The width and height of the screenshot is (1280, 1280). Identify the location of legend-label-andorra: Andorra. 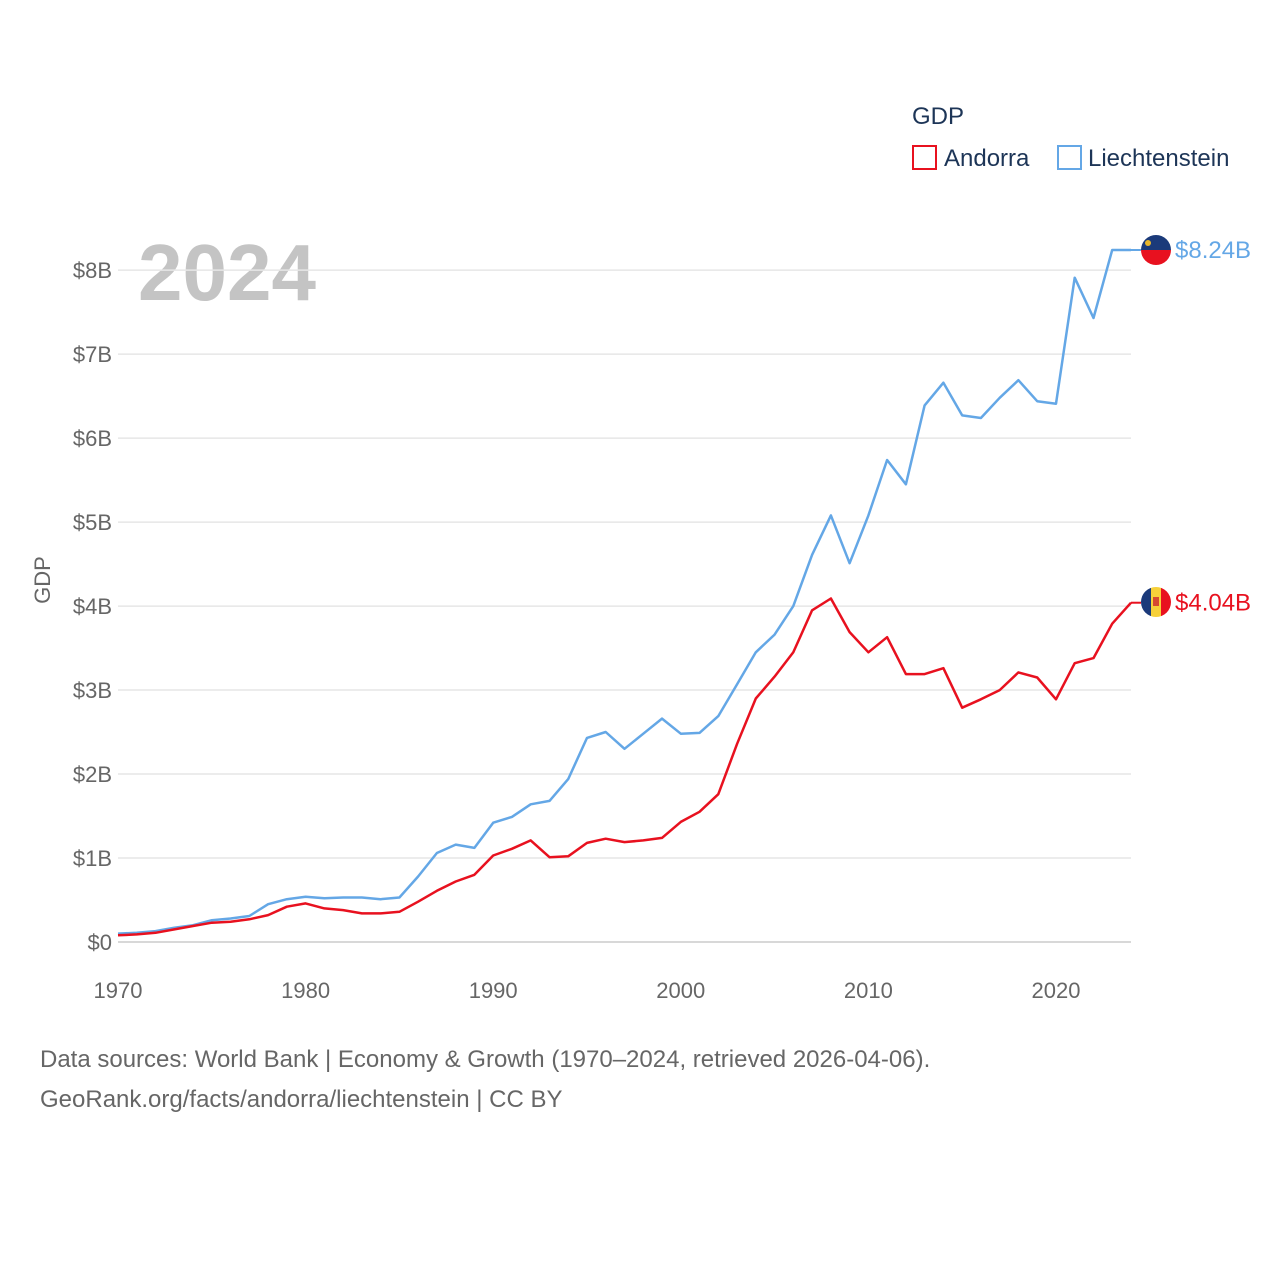
(987, 158).